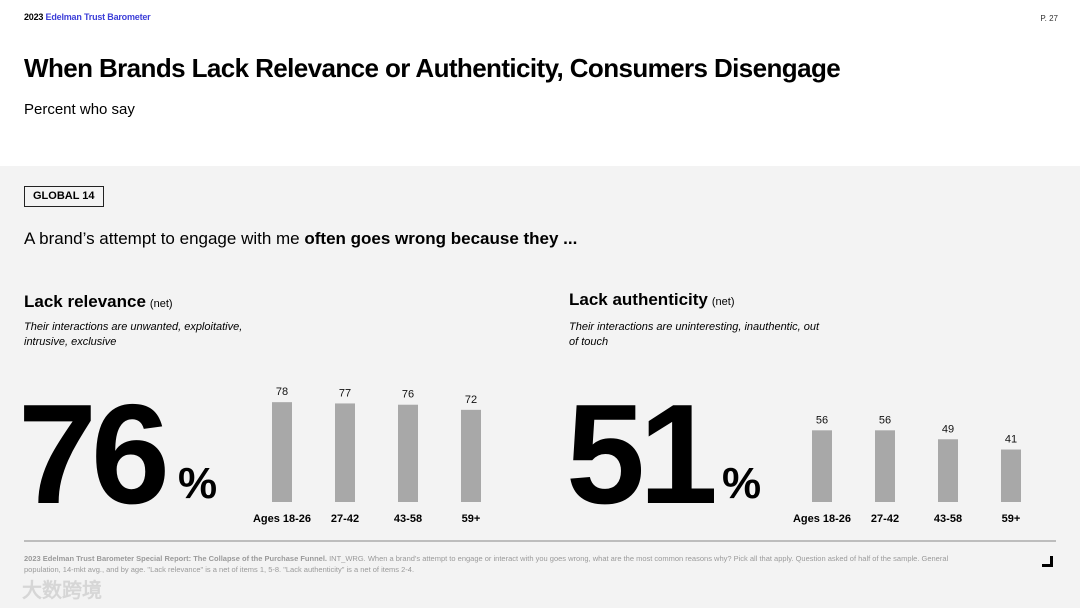  I want to click on brand-logo: 2023 Edelman Trust Barometer, so click(87, 17).